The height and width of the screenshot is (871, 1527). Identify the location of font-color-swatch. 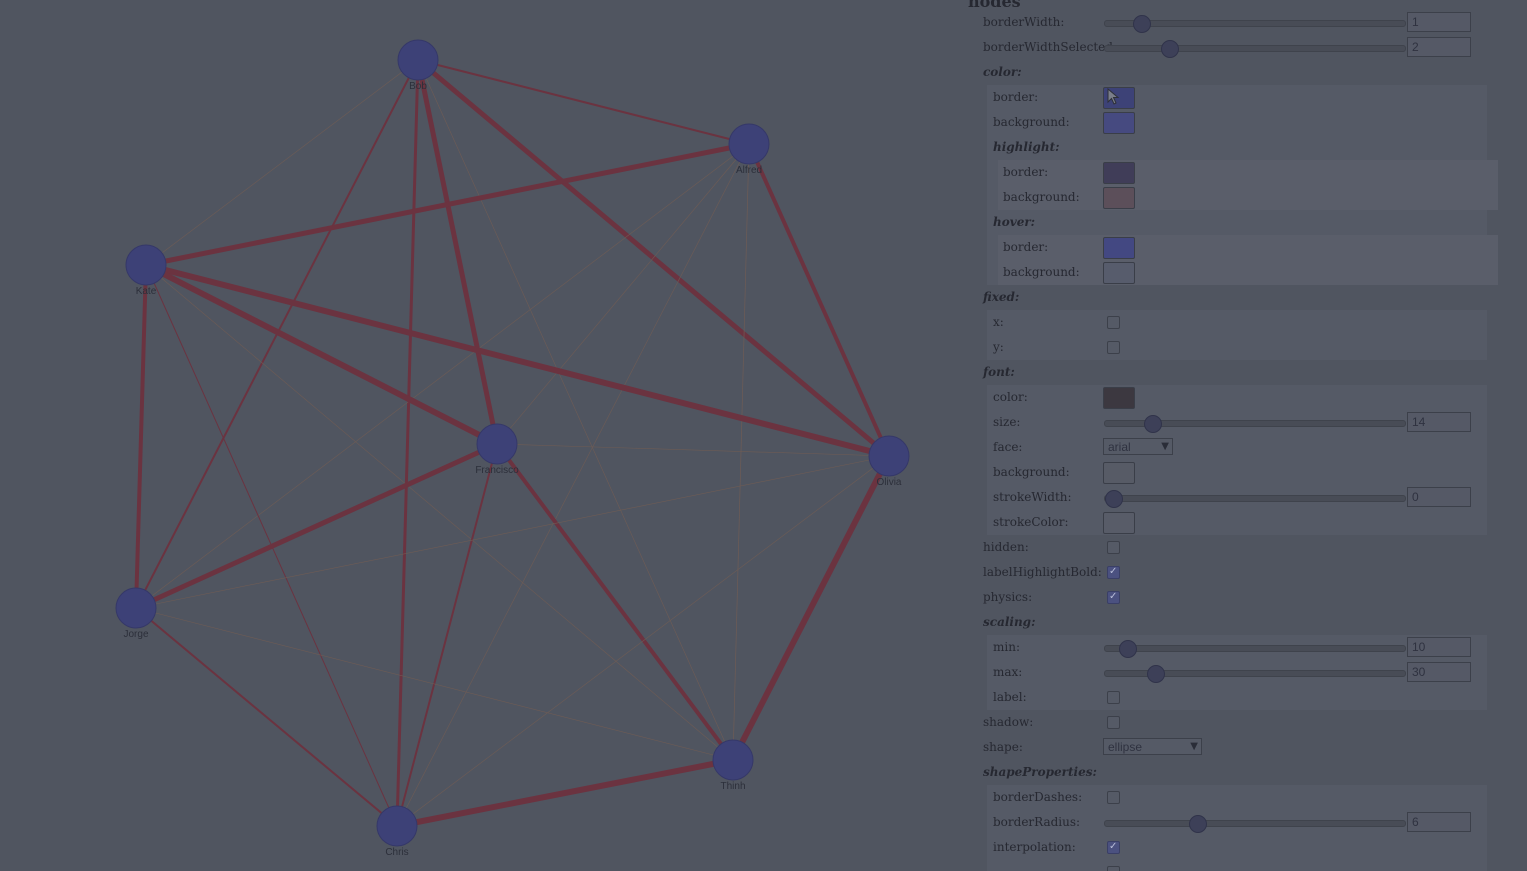
(1119, 398).